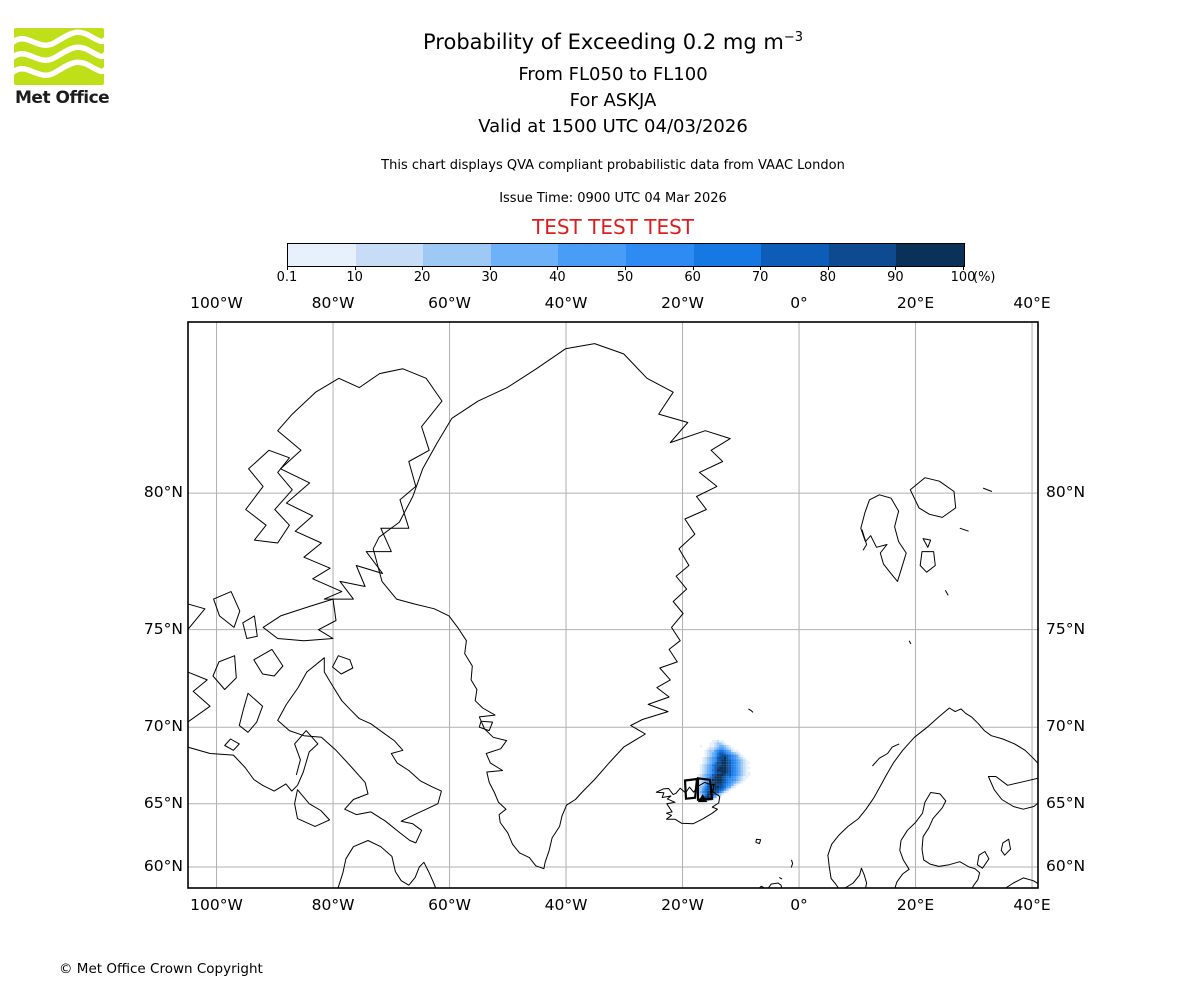 The height and width of the screenshot is (1000, 1200). Describe the element at coordinates (799, 905) in the screenshot. I see `lon-axis-label-bottom: 0°` at that location.